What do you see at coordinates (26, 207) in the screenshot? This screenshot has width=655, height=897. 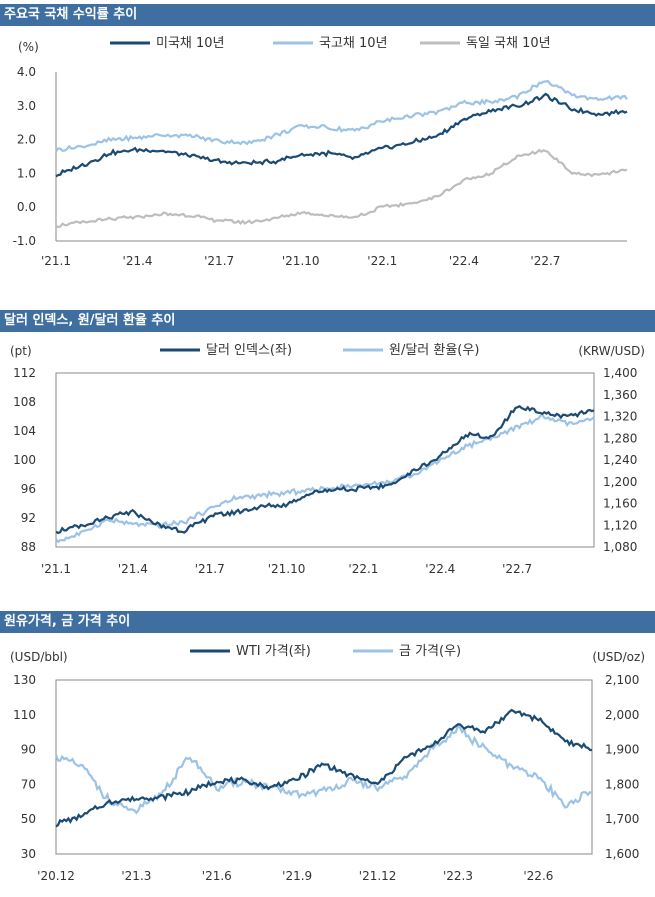 I see `y-tick-label: 0.0` at bounding box center [26, 207].